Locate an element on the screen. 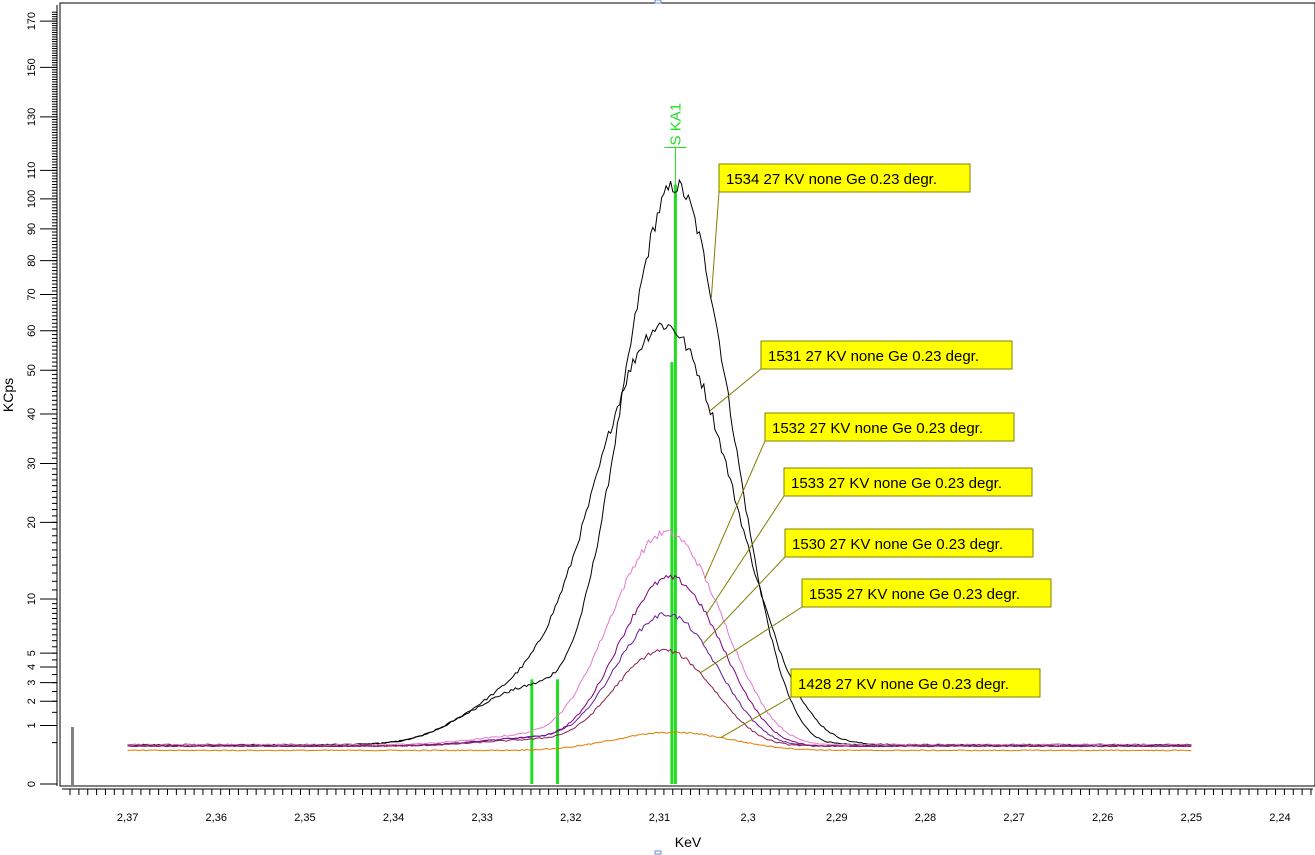 The width and height of the screenshot is (1315, 855). resize-handle-top is located at coordinates (658, 2).